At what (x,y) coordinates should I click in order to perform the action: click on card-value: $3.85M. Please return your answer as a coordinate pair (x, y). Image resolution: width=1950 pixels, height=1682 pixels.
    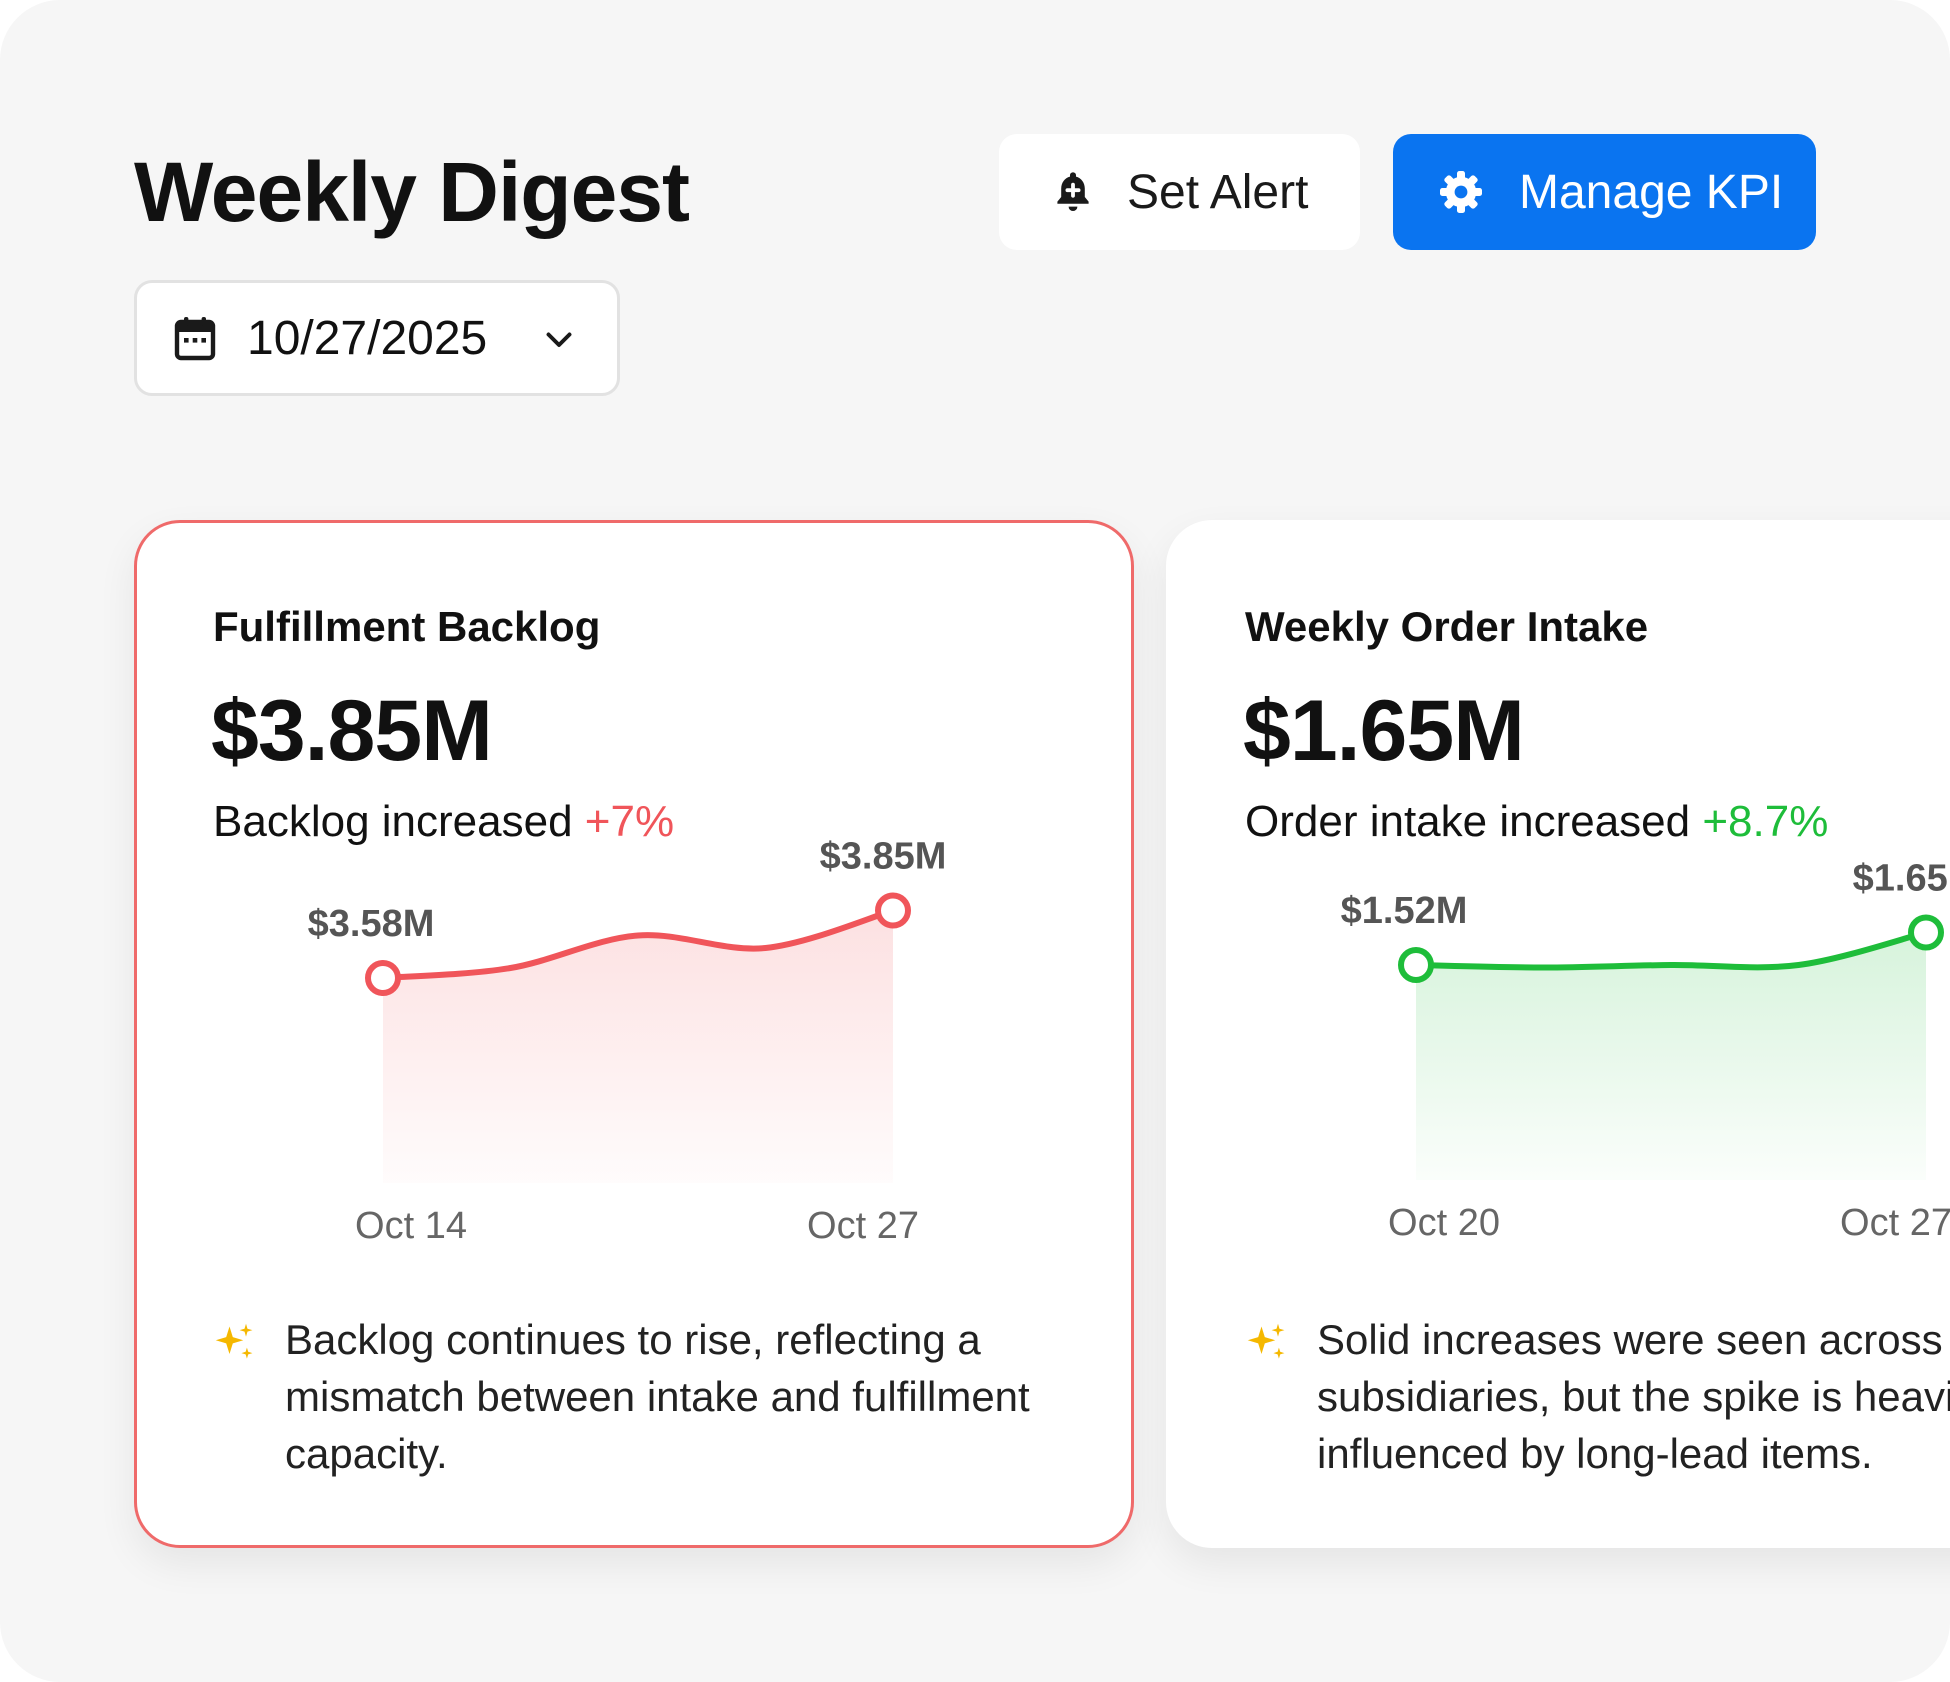
    Looking at the image, I should click on (352, 731).